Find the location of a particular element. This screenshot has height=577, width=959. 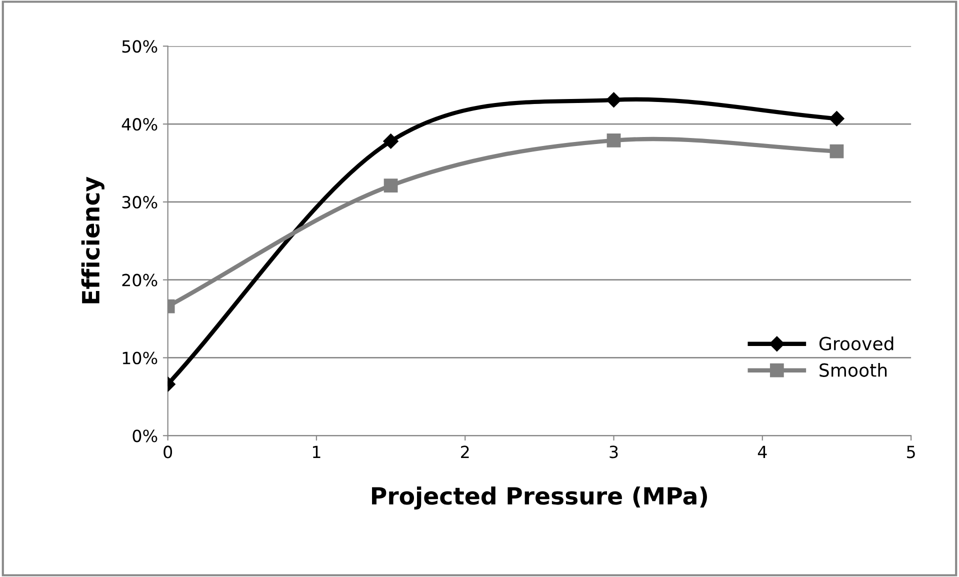

x-tick-label: 0 is located at coordinates (168, 452).